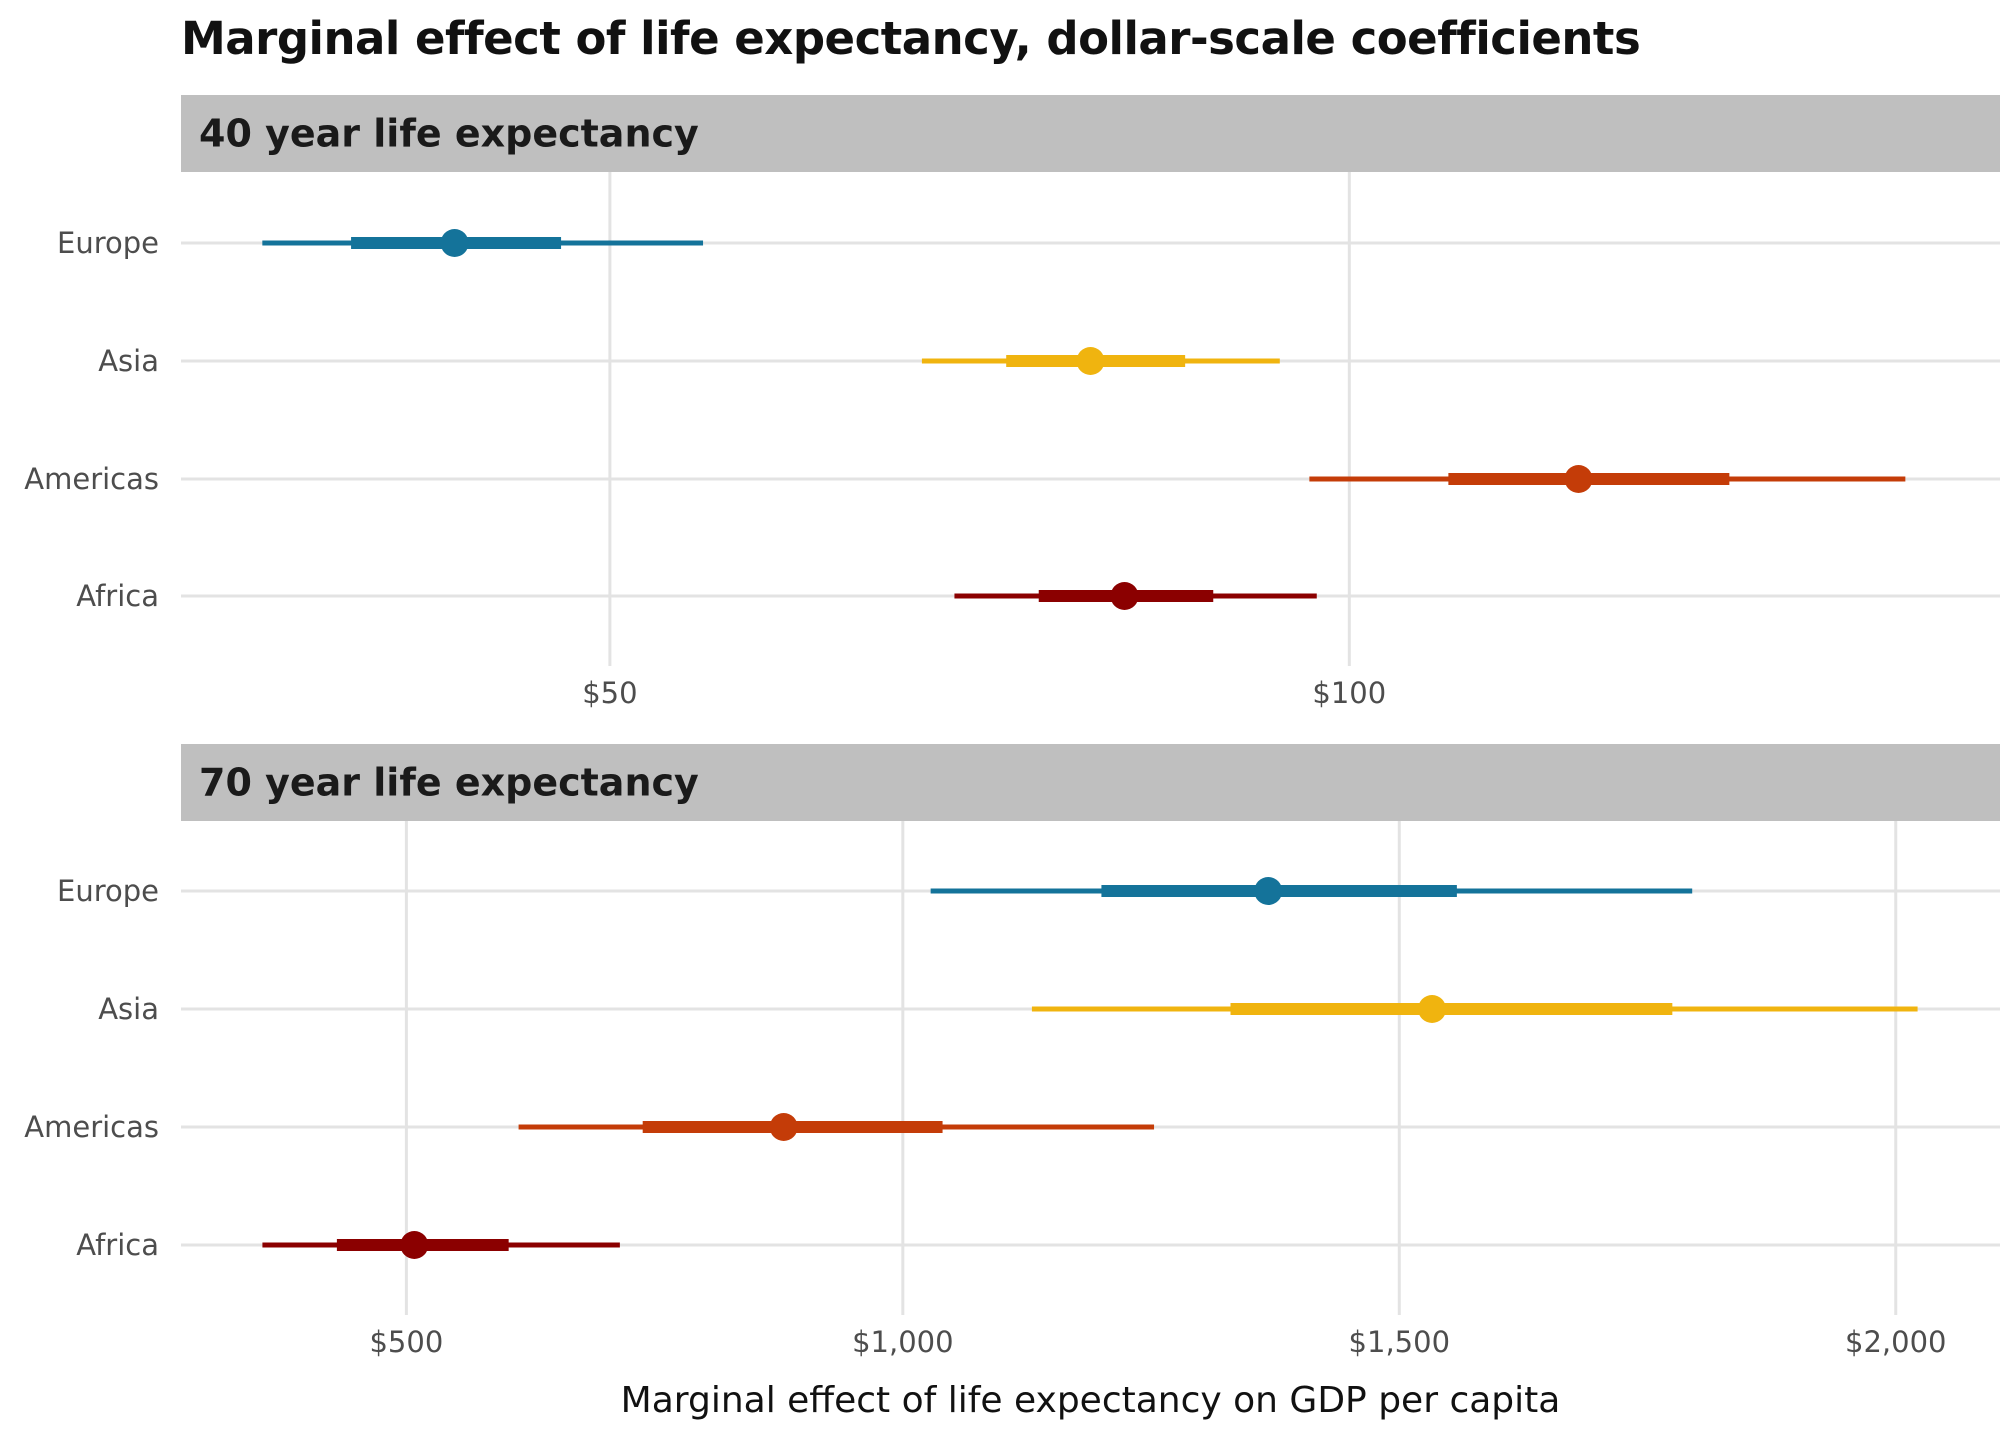  I want to click on x-tick-label: $50, so click(609, 693).